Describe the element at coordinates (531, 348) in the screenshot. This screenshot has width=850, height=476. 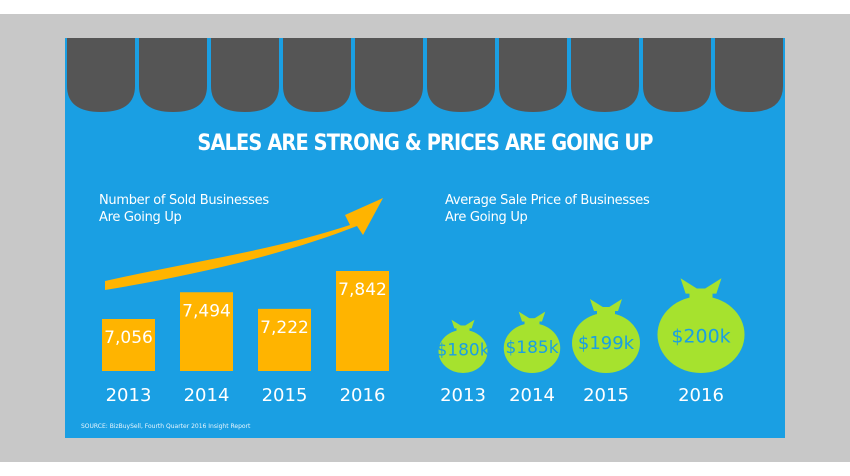
I see `price-value-label: $185k` at that location.